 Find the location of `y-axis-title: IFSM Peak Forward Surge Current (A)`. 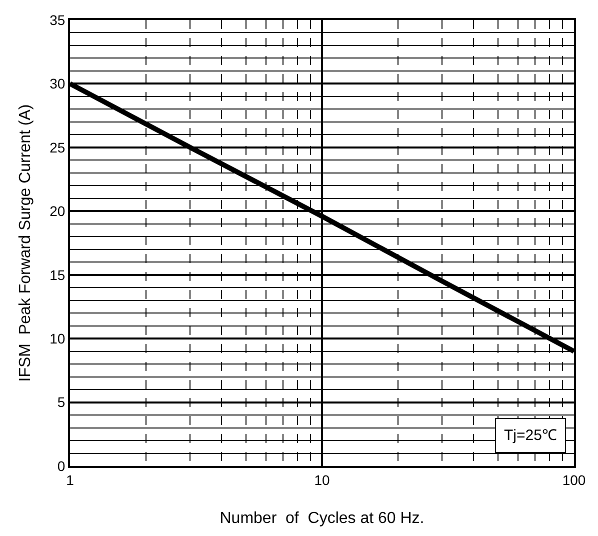

y-axis-title: IFSM Peak Forward Surge Current (A) is located at coordinates (25, 243).